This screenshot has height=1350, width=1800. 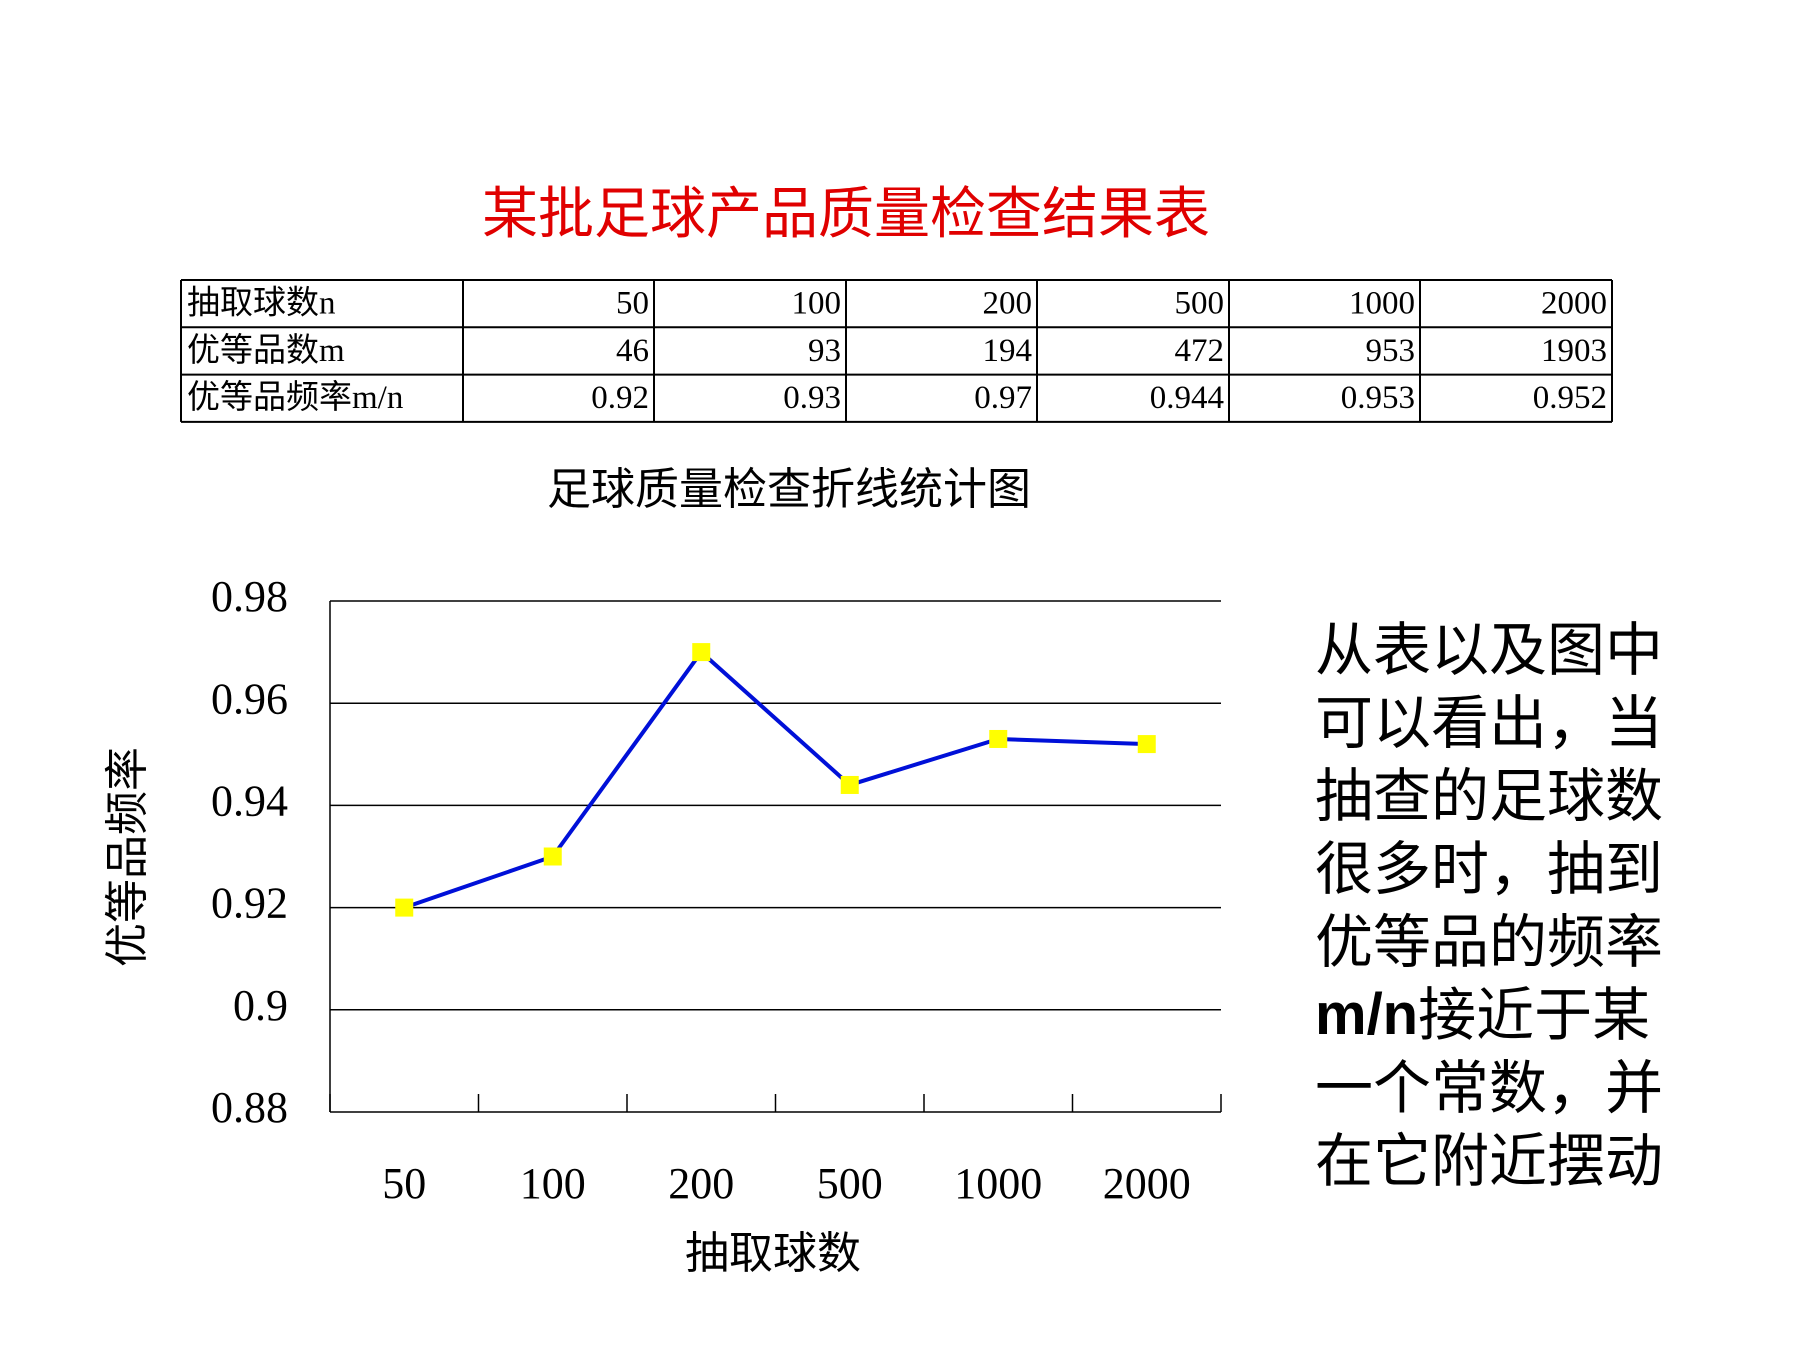 I want to click on table-cell: 194, so click(x=1008, y=351).